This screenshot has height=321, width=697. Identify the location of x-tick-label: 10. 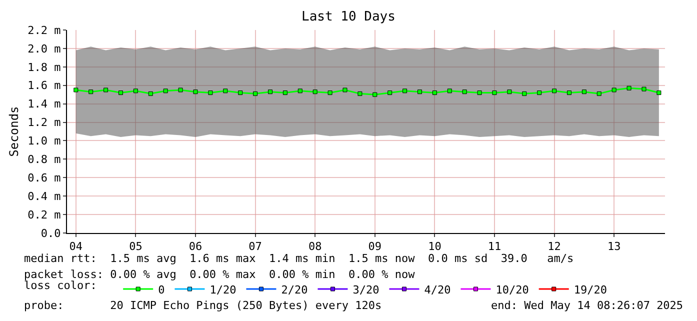
(435, 247).